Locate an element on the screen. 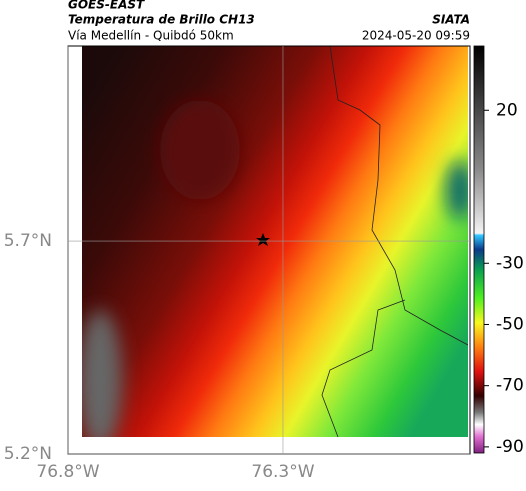 The image size is (526, 491). x-tick-label: 76.8°W is located at coordinates (67, 472).